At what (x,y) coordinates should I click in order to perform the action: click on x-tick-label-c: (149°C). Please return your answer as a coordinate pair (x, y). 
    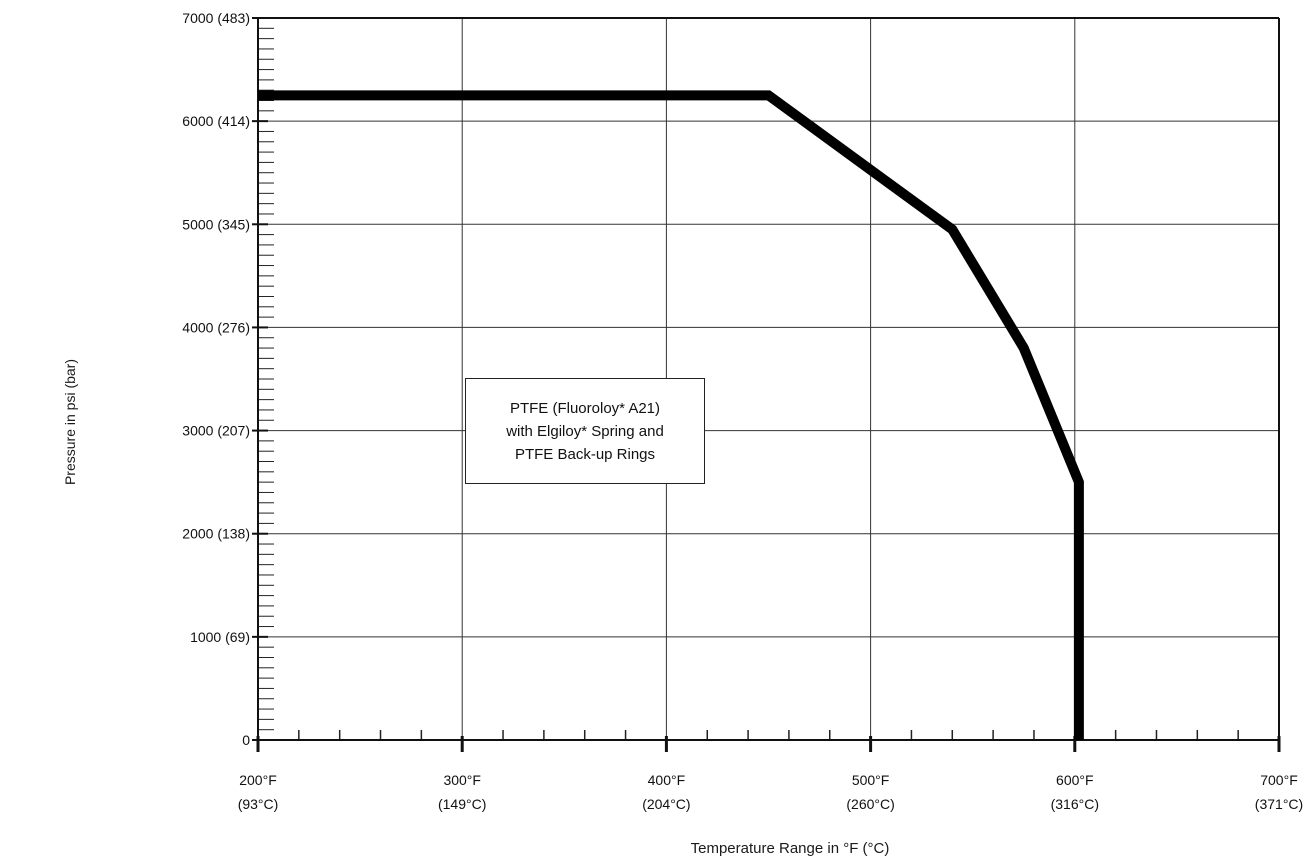
    Looking at the image, I should click on (462, 804).